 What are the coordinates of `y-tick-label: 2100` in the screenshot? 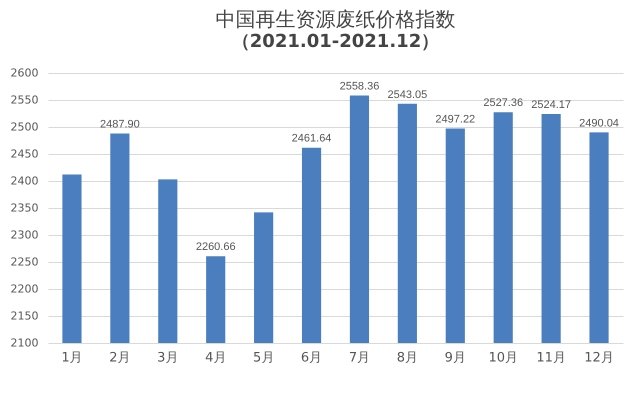 It's located at (24, 343).